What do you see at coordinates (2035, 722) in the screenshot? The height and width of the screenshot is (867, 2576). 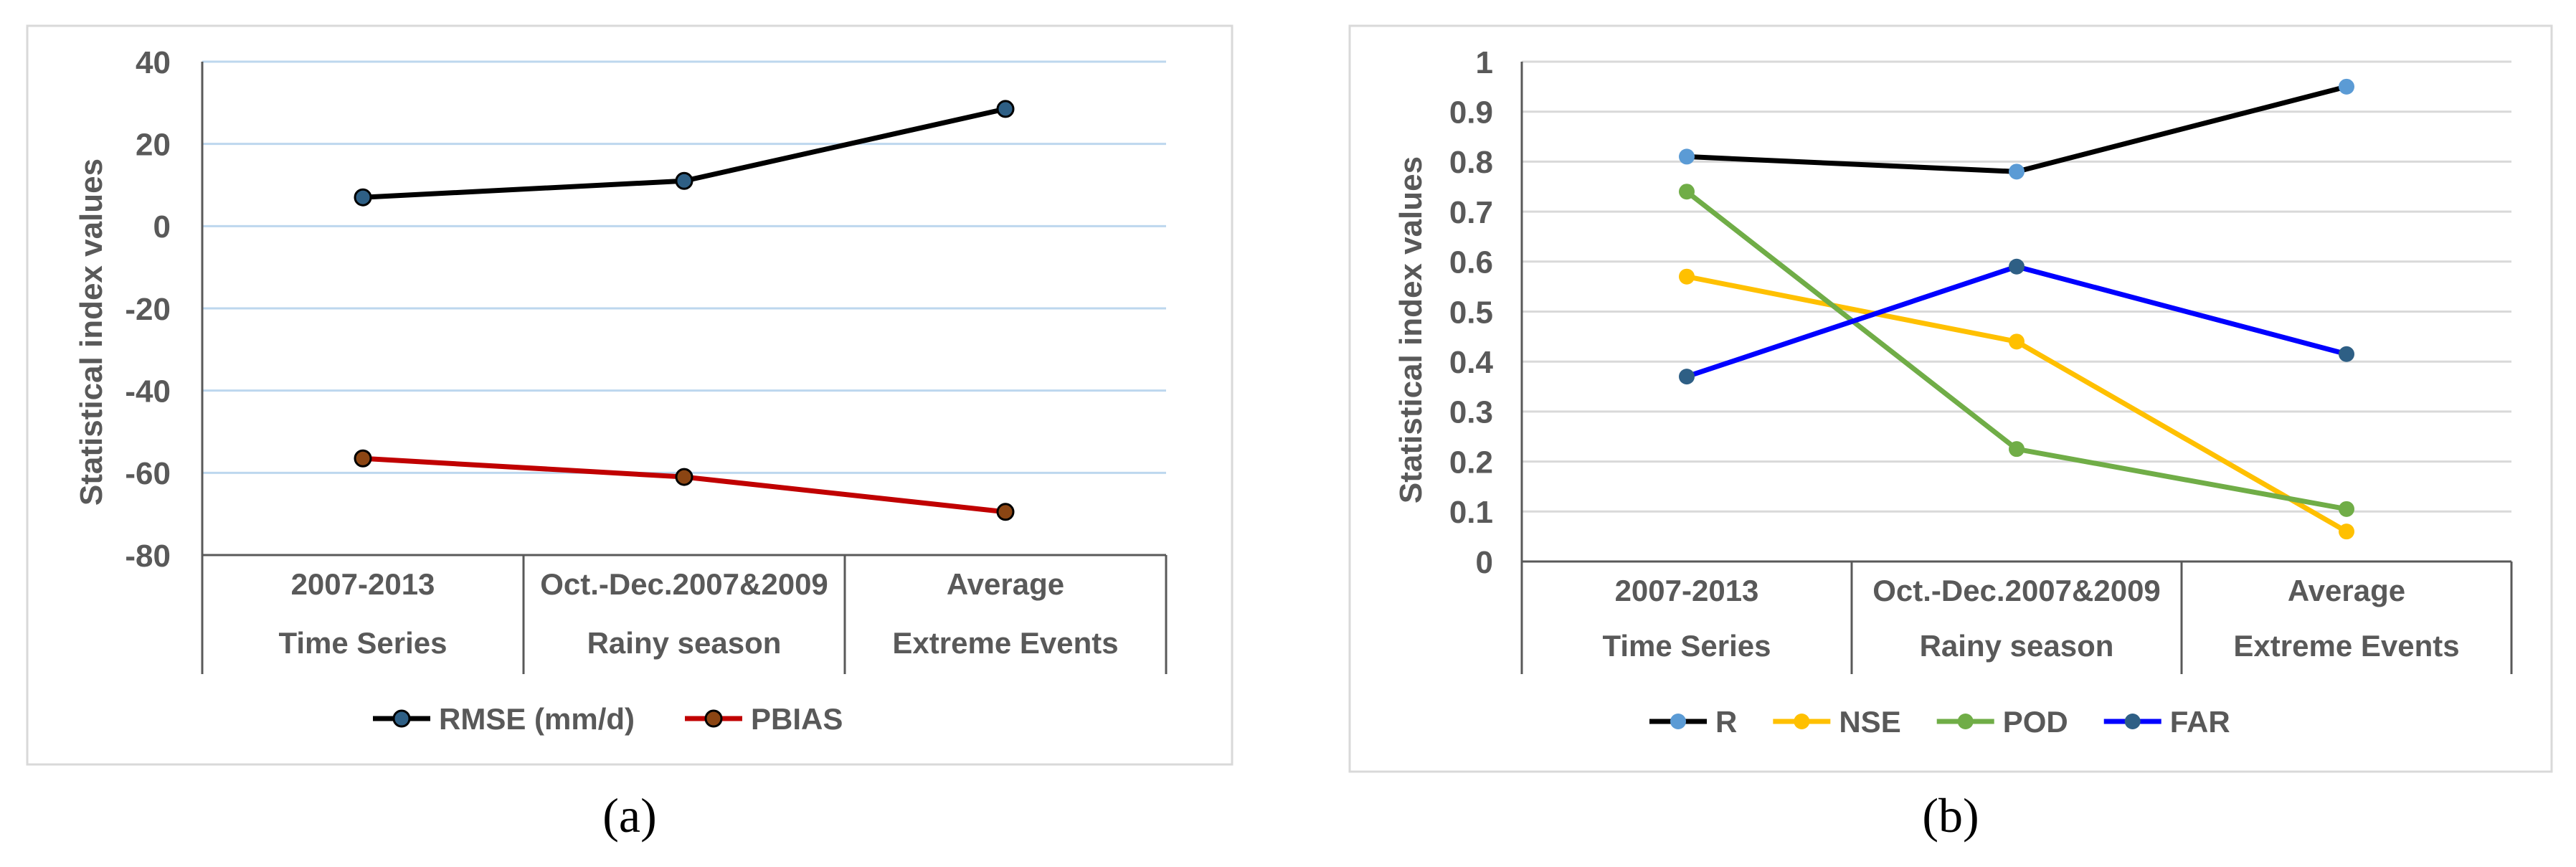 I see `legend-label: POD` at bounding box center [2035, 722].